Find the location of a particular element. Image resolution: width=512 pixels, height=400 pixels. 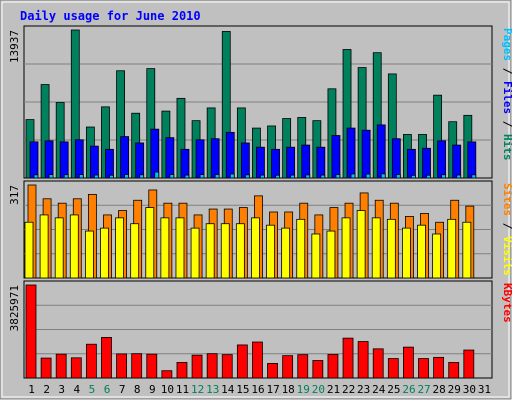

x-tick-label: 4 is located at coordinates (77, 389).